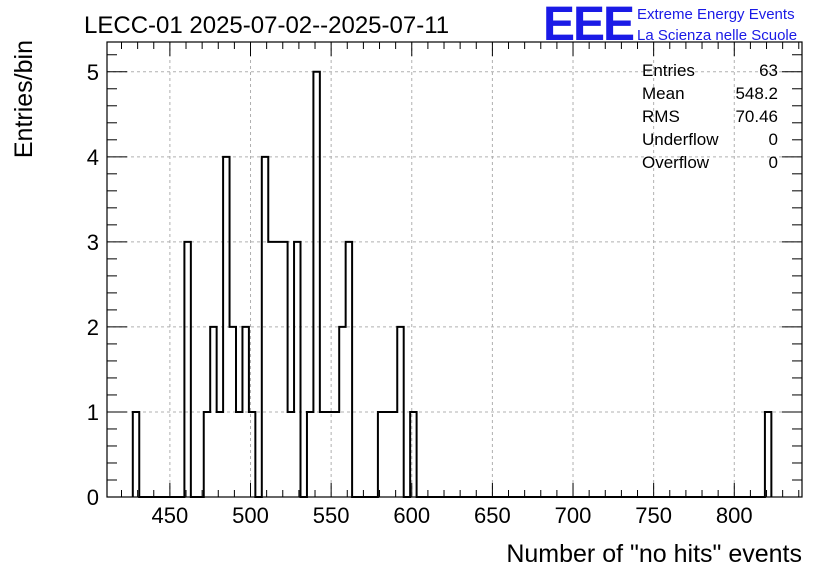  What do you see at coordinates (676, 162) in the screenshot?
I see `stats-label: Overflow` at bounding box center [676, 162].